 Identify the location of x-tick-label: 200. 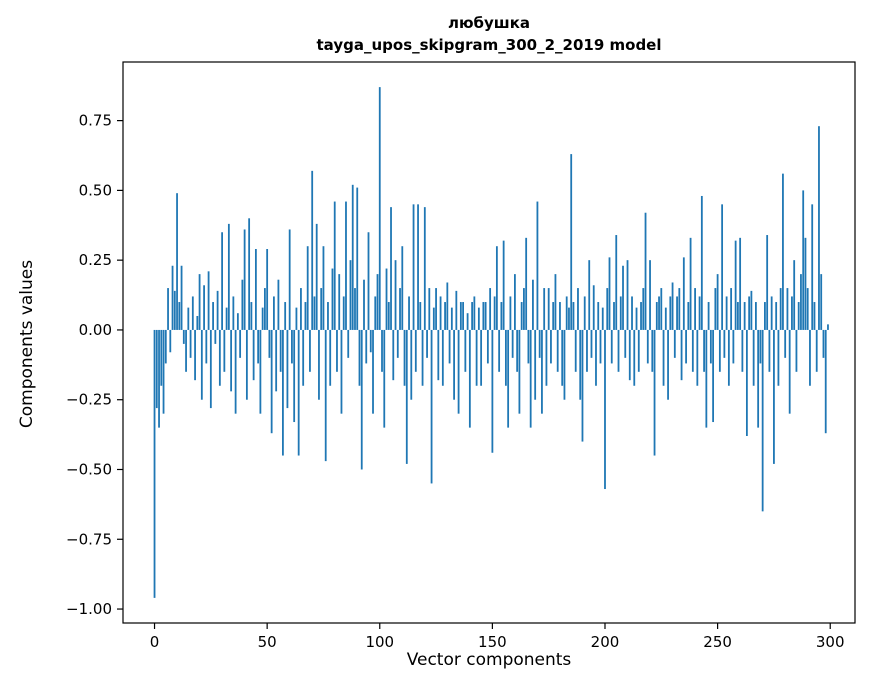
(605, 642).